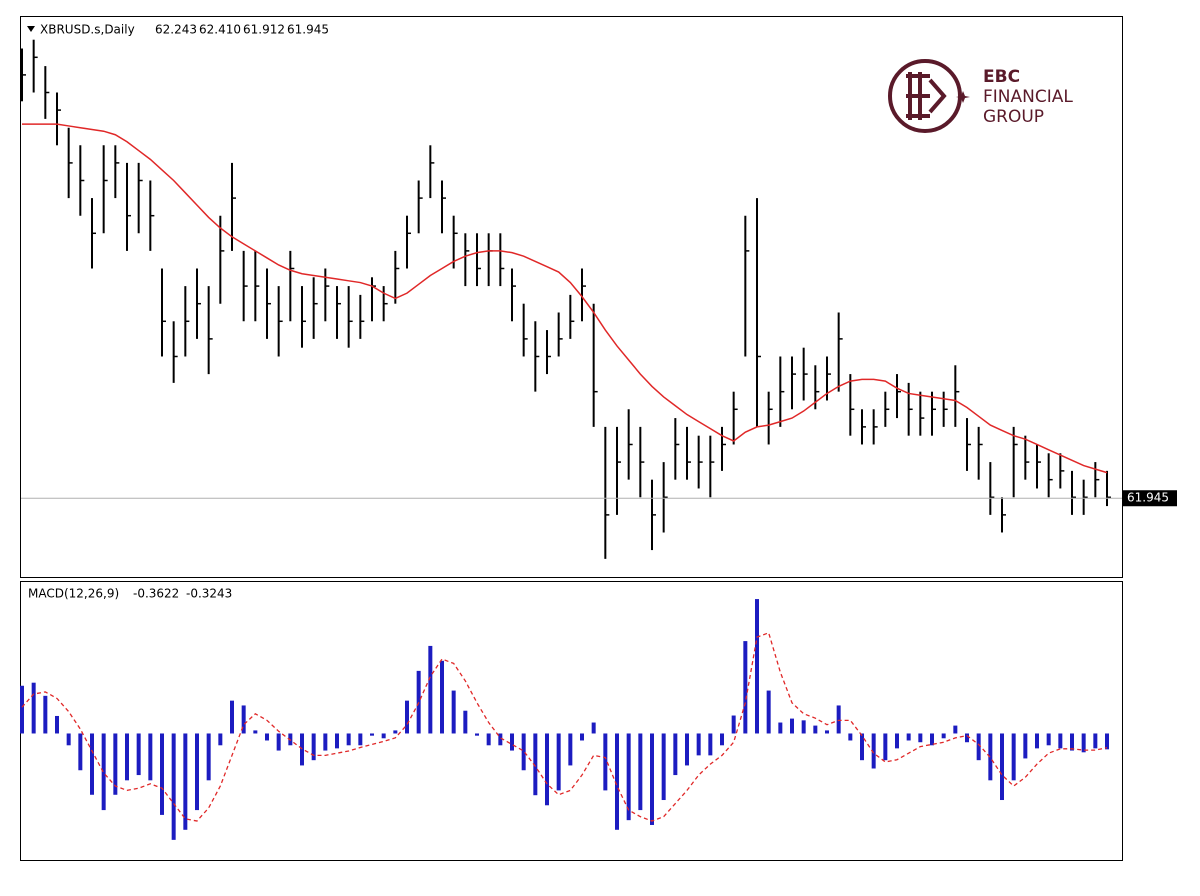 The width and height of the screenshot is (1200, 896). I want to click on logo-line: FINANCIAL, so click(1028, 97).